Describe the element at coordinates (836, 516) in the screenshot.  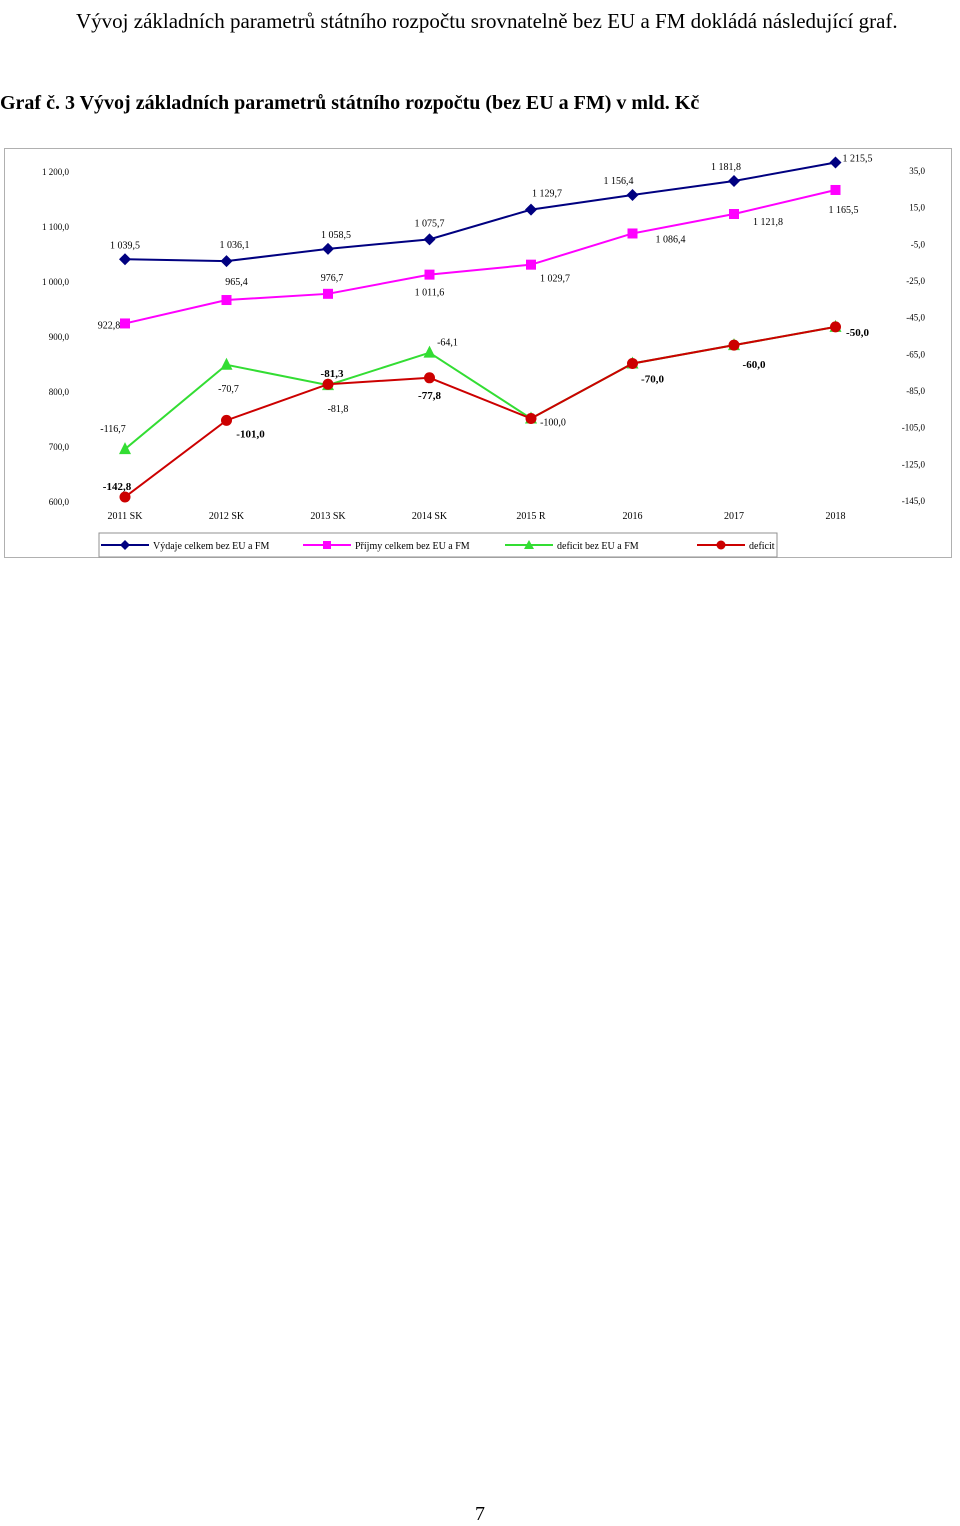
I see `x-tick-label: 2018` at that location.